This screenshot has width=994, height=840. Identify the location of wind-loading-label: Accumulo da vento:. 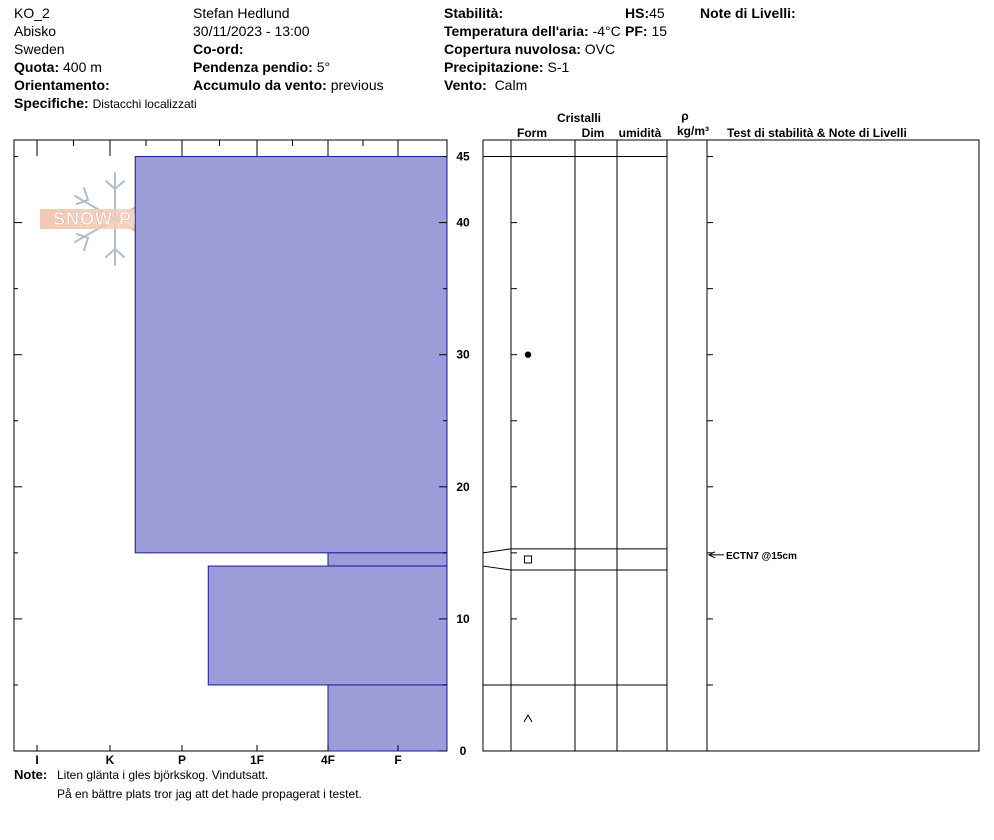
(260, 85).